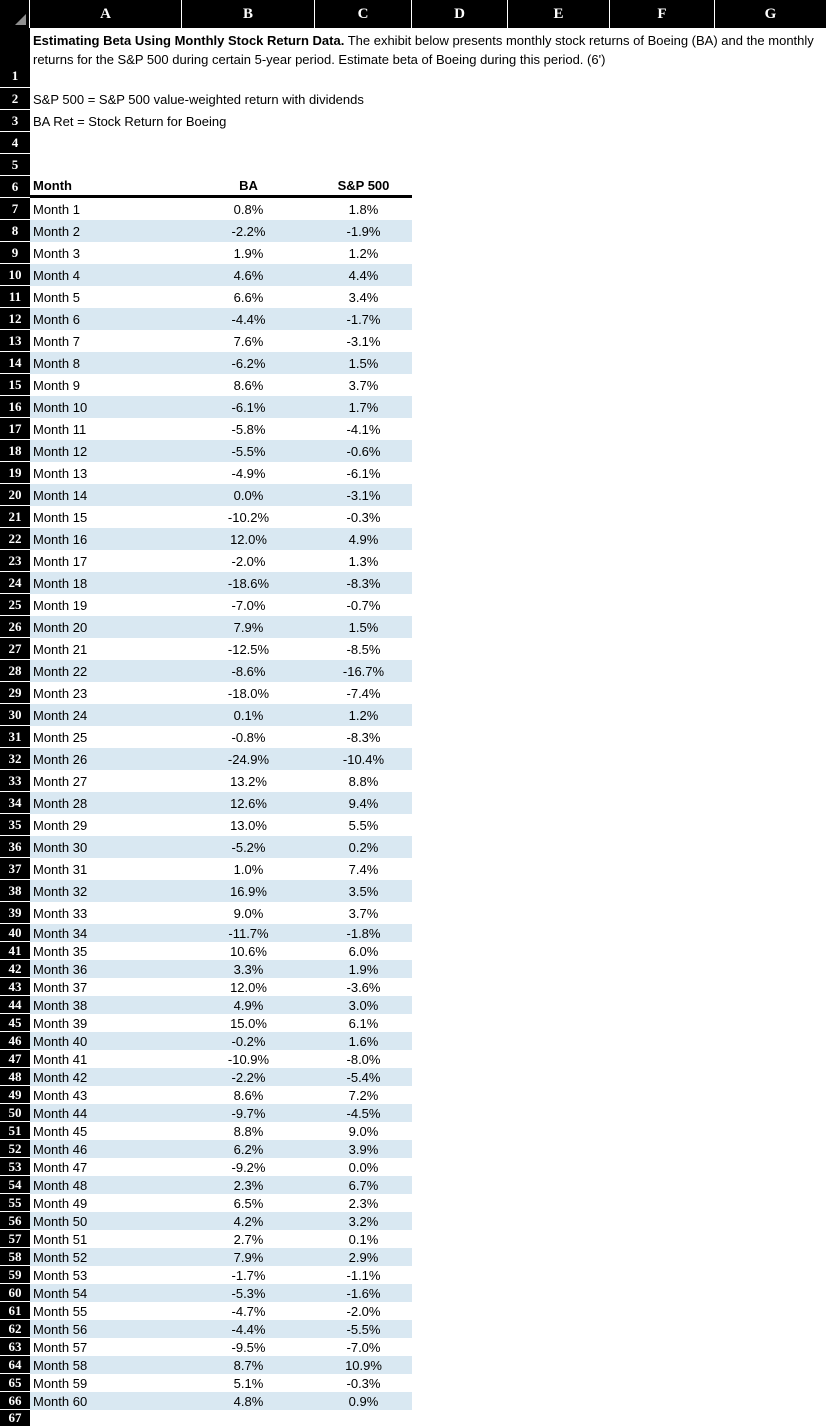 This screenshot has width=826, height=1427. I want to click on month-cell: Month 19, so click(60, 605).